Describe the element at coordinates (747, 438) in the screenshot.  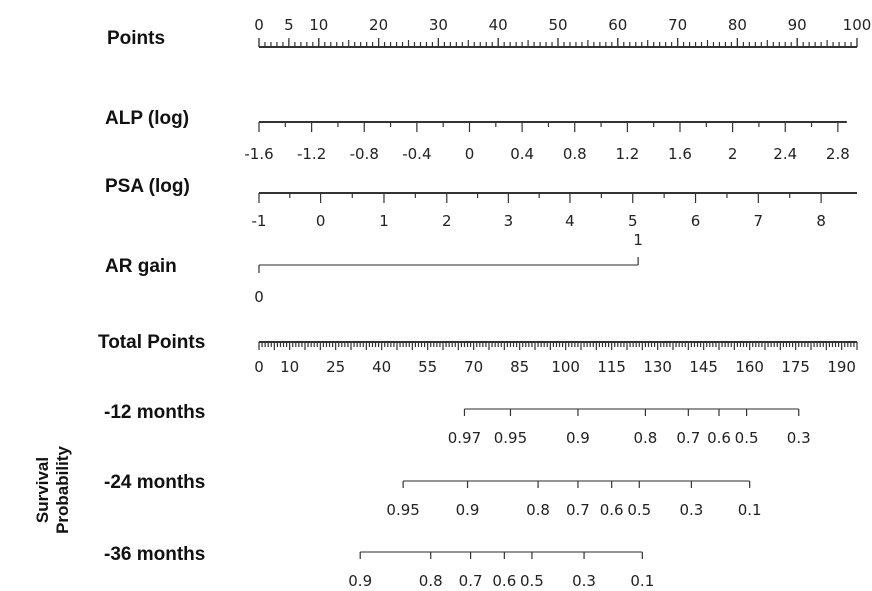
I see `m12-tick-label: 0.5` at that location.